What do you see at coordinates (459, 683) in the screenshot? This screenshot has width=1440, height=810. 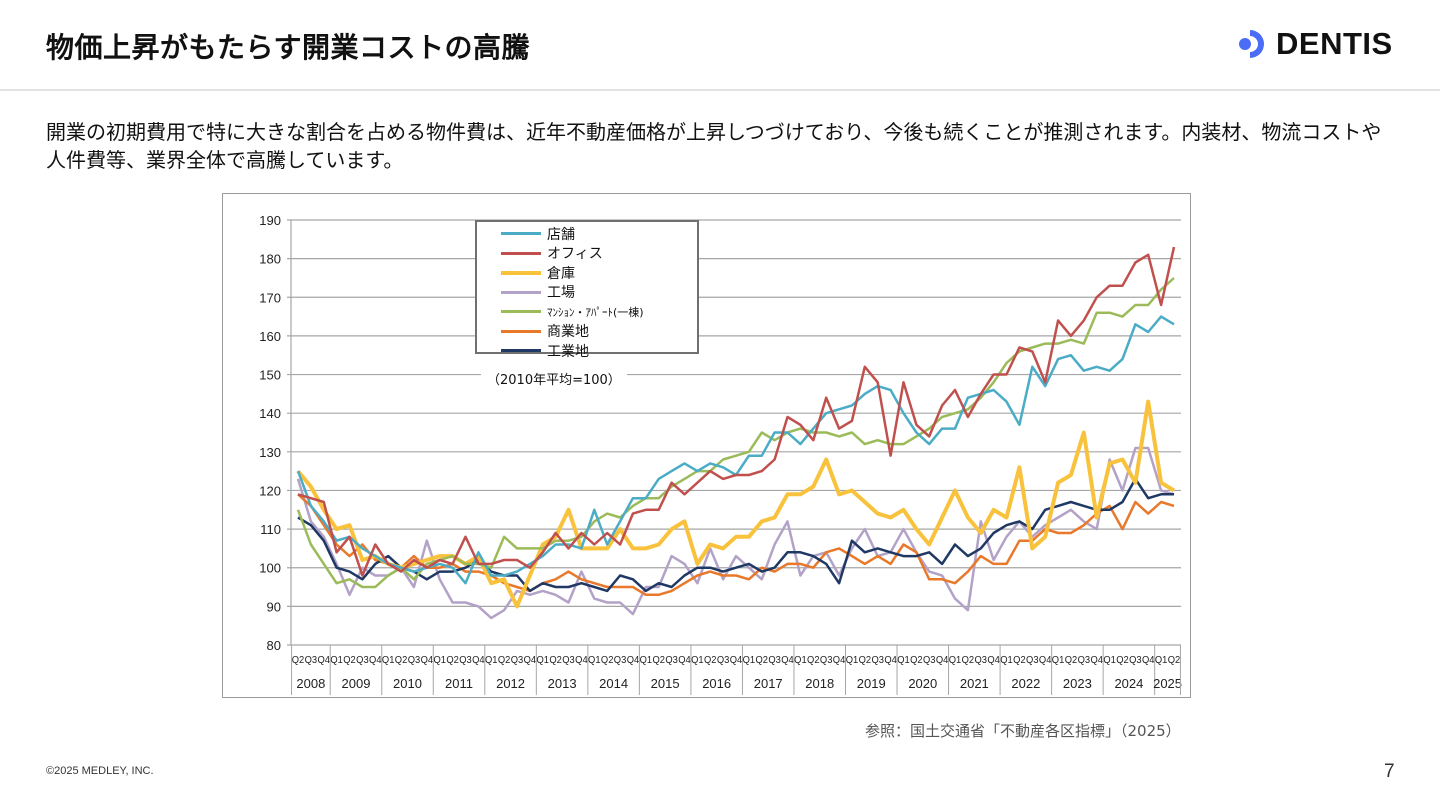 I see `x-year-label: 2011` at bounding box center [459, 683].